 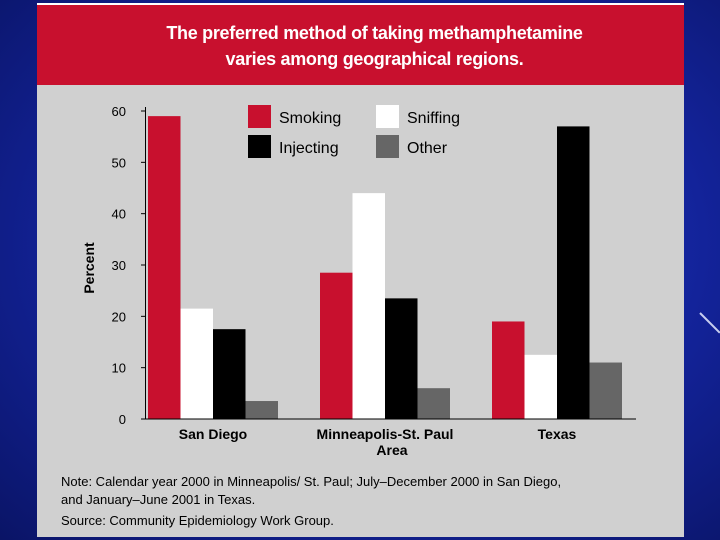 I want to click on y-tick-label: 40, so click(x=119, y=214).